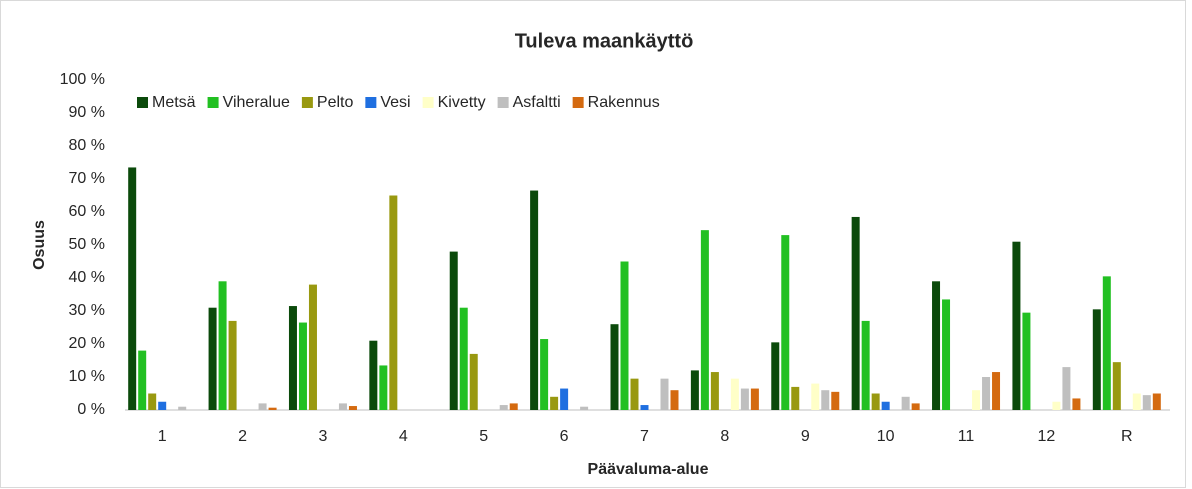 This screenshot has width=1192, height=489. Describe the element at coordinates (483, 436) in the screenshot. I see `x-tick-label: 5` at that location.